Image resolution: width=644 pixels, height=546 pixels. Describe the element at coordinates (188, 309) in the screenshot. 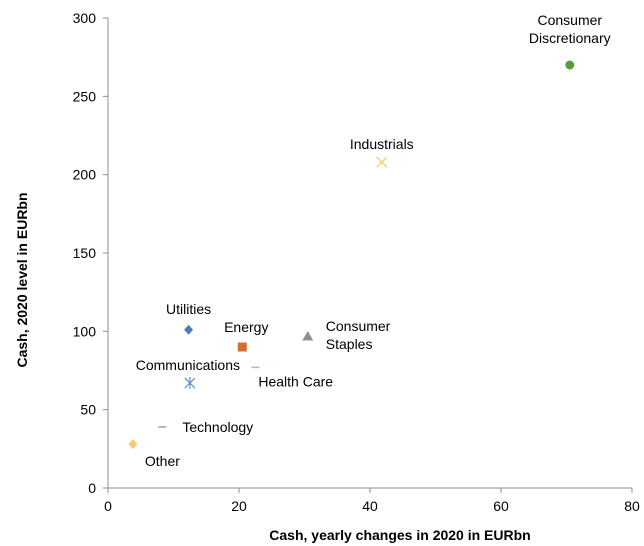

I see `data-label: Utilities` at that location.